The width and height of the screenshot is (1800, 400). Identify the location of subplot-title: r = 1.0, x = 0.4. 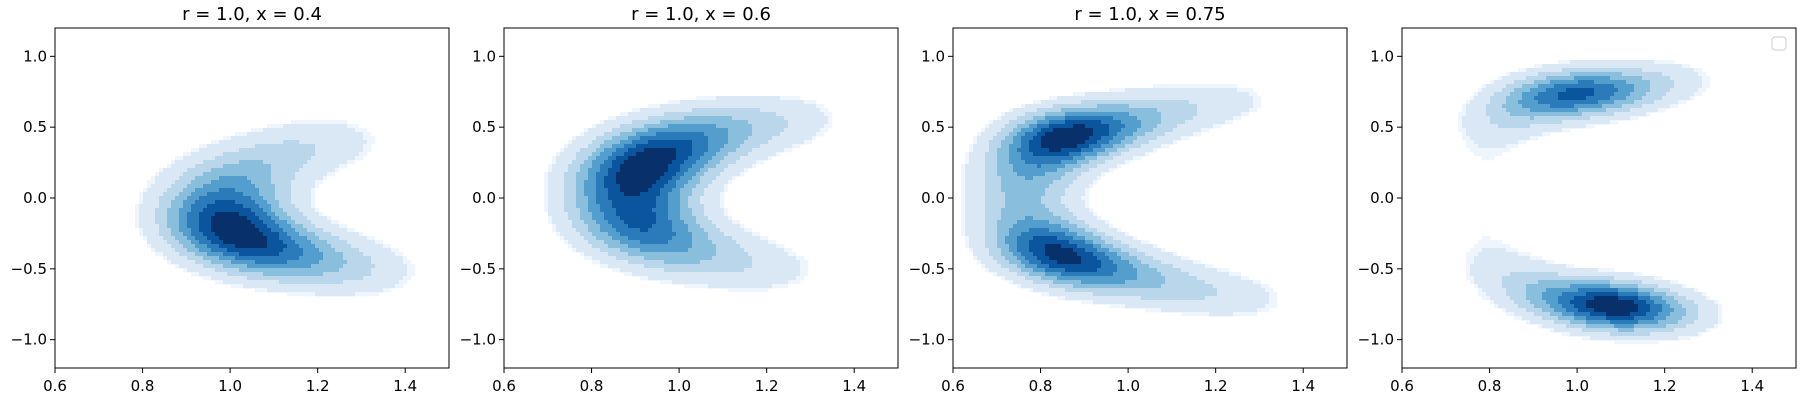
(252, 14).